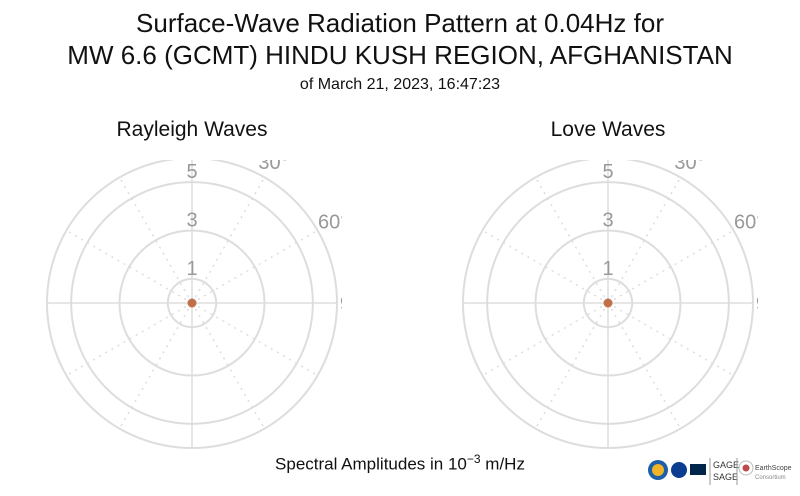 This screenshot has height=496, width=800. What do you see at coordinates (457, 464) in the screenshot?
I see `units-base: 10` at bounding box center [457, 464].